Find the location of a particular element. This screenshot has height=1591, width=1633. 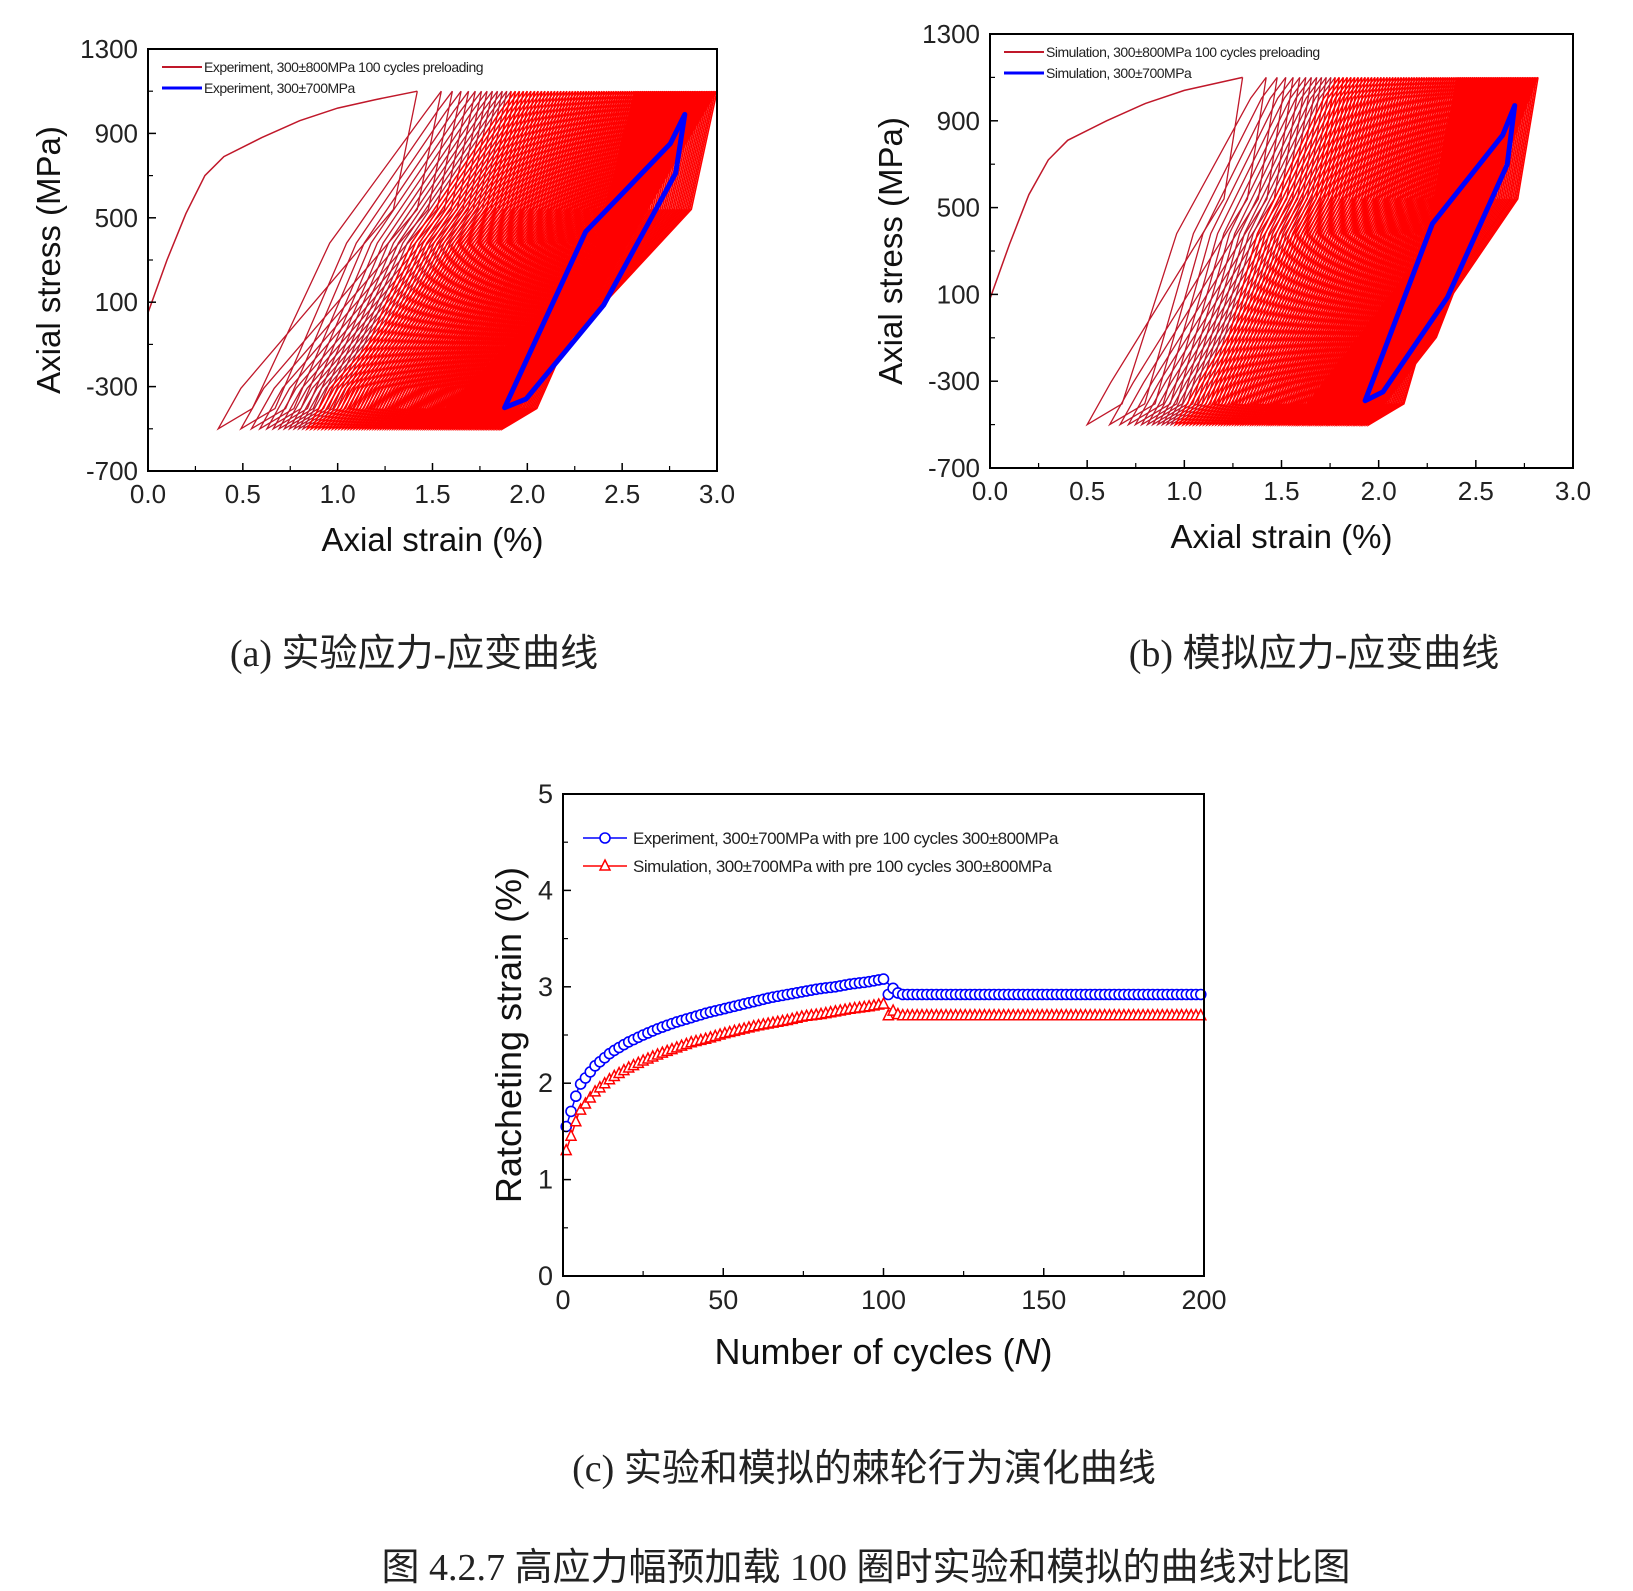

x-axis-label-variable: N is located at coordinates (1028, 1351).